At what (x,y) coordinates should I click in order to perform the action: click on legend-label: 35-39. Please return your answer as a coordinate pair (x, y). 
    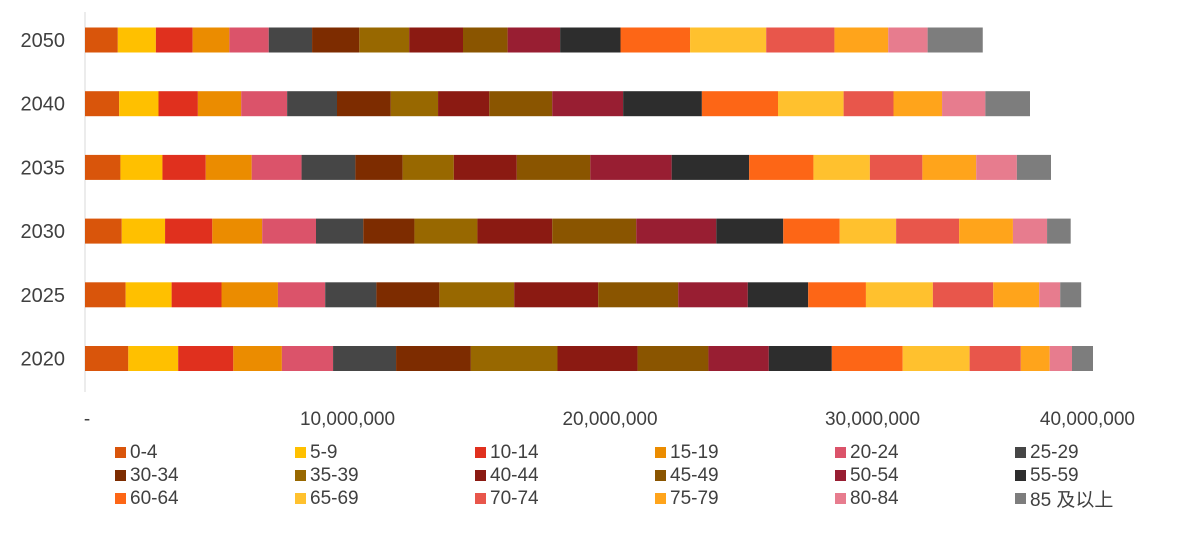
    Looking at the image, I should click on (334, 475).